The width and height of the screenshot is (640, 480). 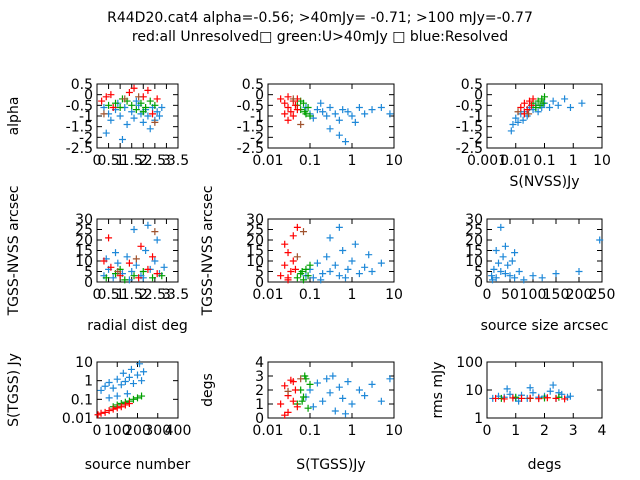 What do you see at coordinates (82, 400) in the screenshot?
I see `y-tick-label: 0.1` at bounding box center [82, 400].